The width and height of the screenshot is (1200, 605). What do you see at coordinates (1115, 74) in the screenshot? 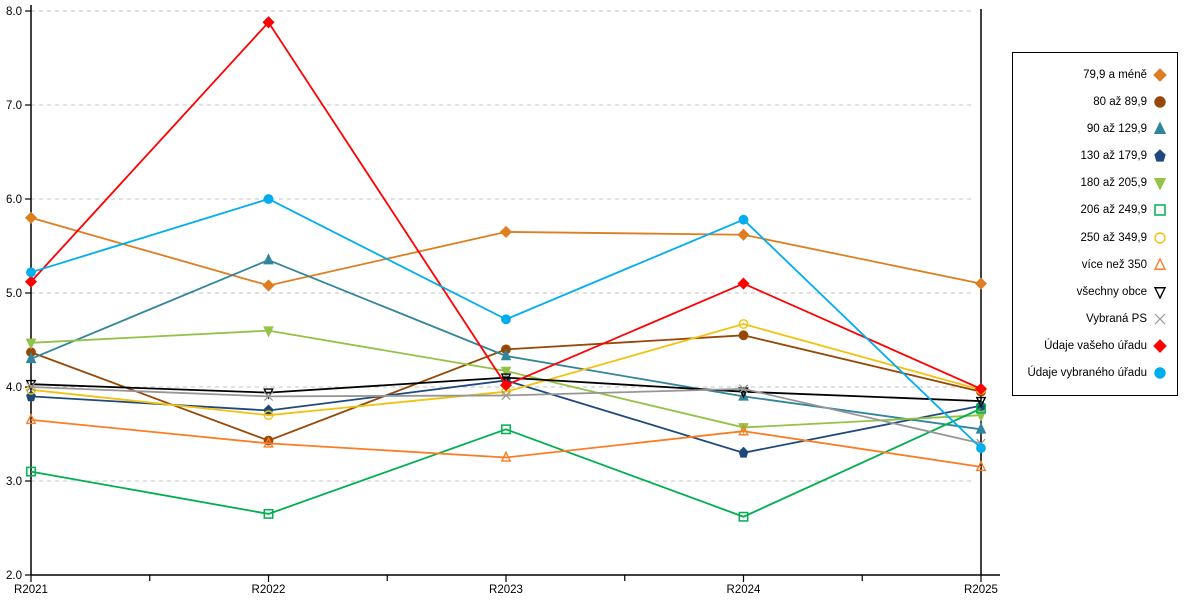
I see `legend-item-label: 79,9 a méně` at bounding box center [1115, 74].